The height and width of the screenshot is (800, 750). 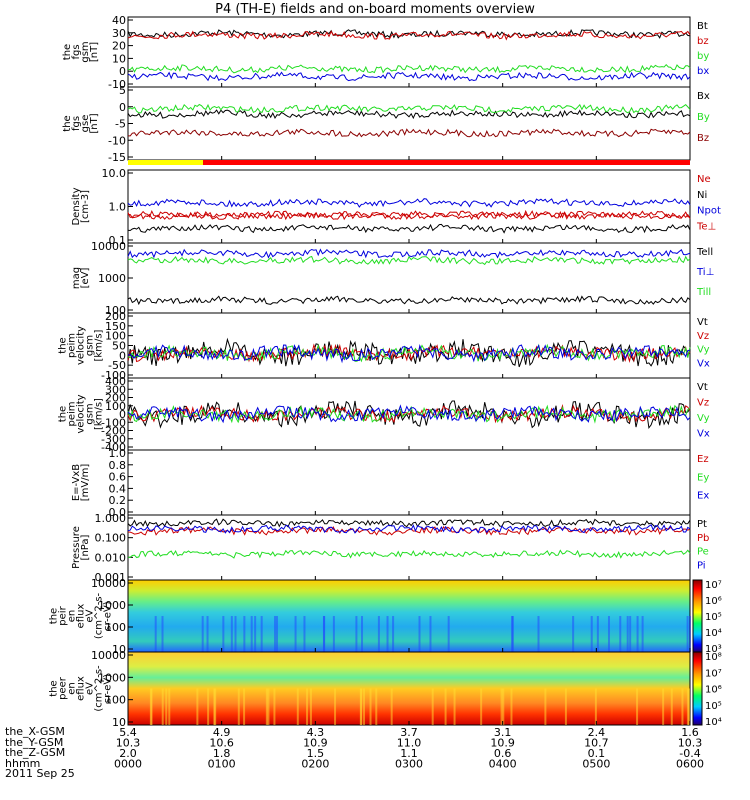 I want to click on legend-Vt: Vt, so click(x=702, y=322).